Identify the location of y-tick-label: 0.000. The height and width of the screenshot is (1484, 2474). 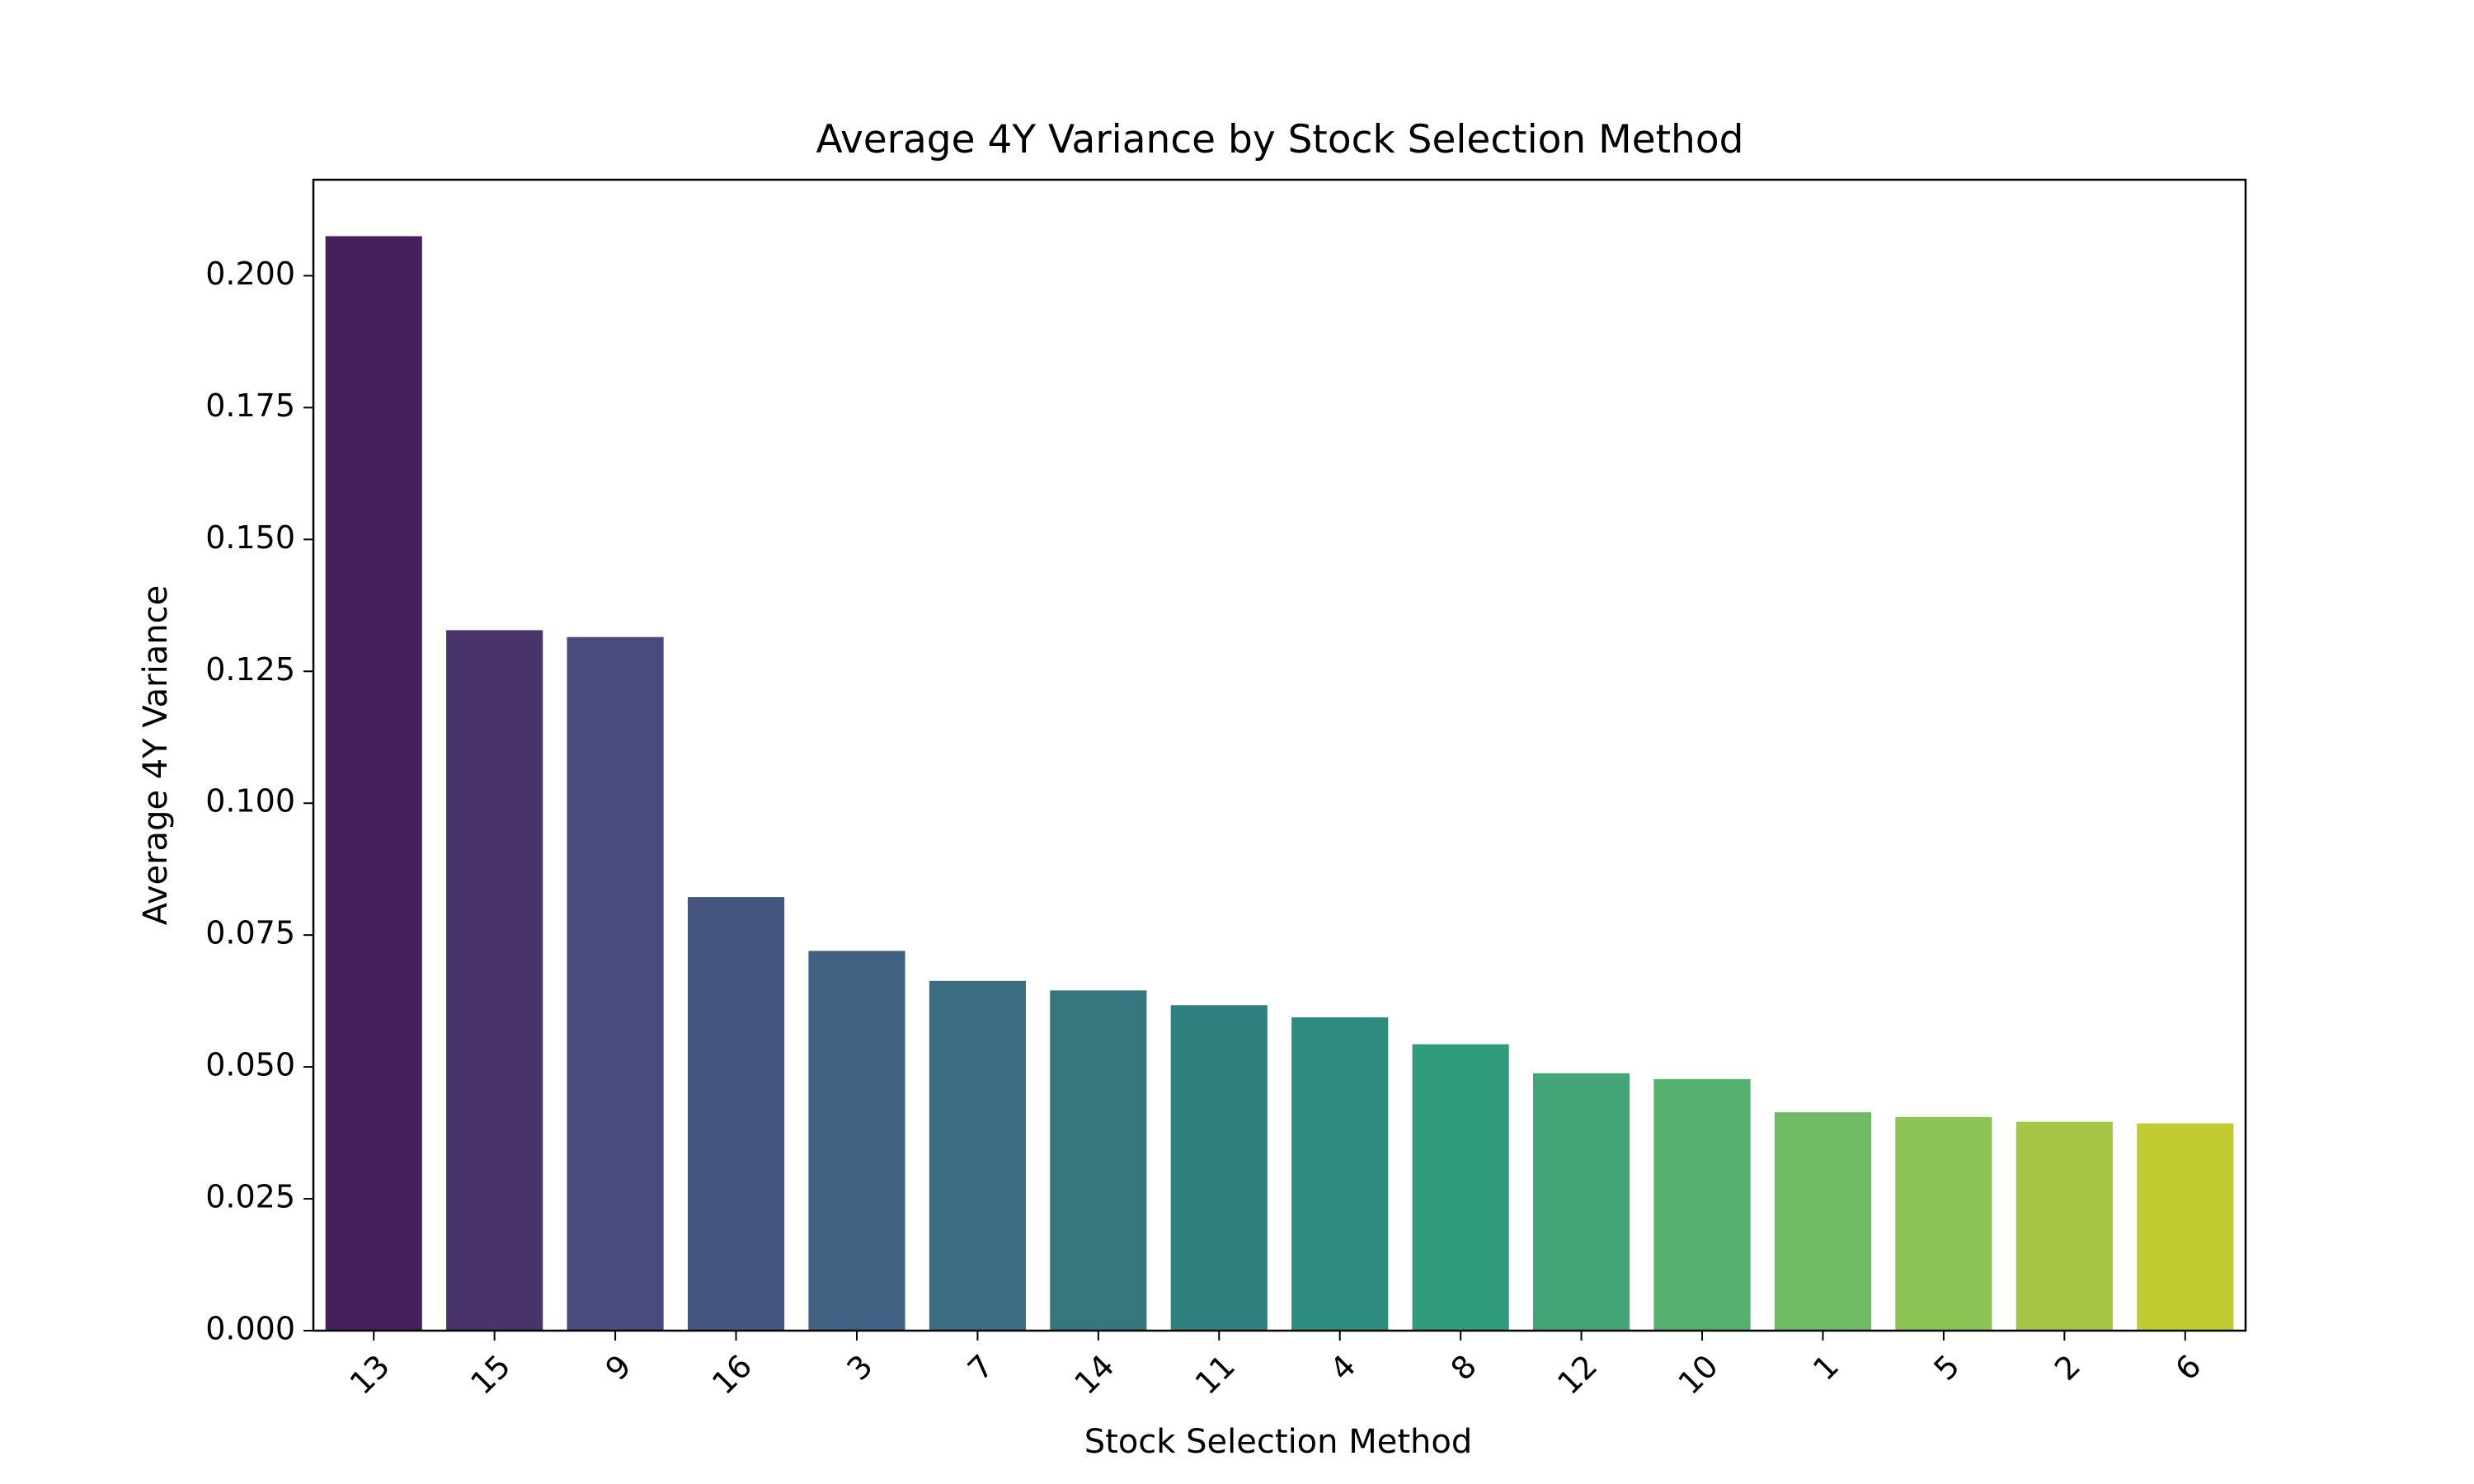
(250, 1329).